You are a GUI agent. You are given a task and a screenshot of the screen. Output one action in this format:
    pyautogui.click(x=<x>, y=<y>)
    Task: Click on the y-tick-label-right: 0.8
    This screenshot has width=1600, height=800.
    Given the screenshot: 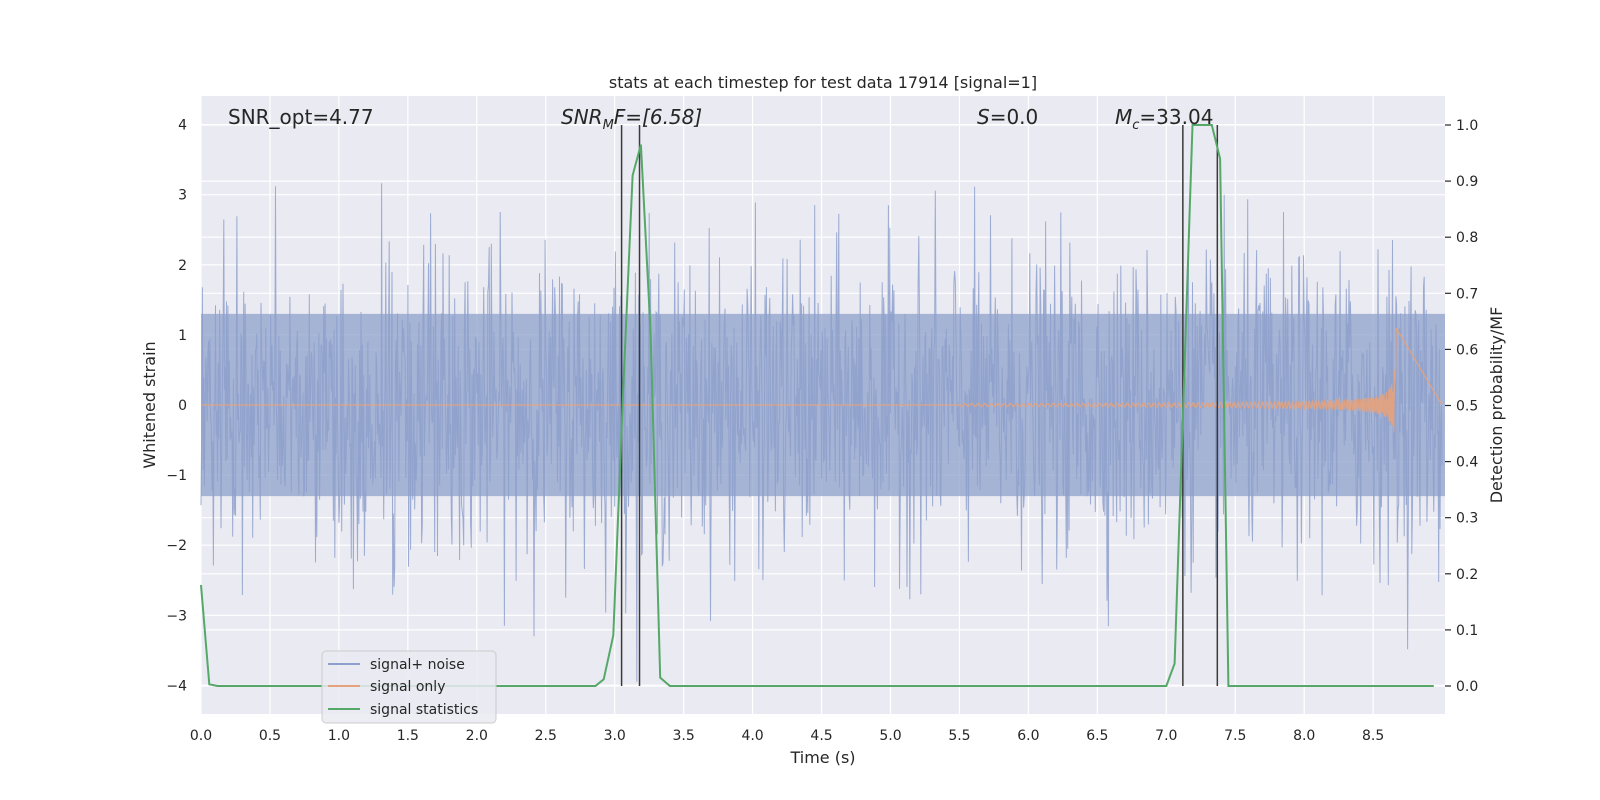 What is the action you would take?
    pyautogui.click(x=1467, y=238)
    